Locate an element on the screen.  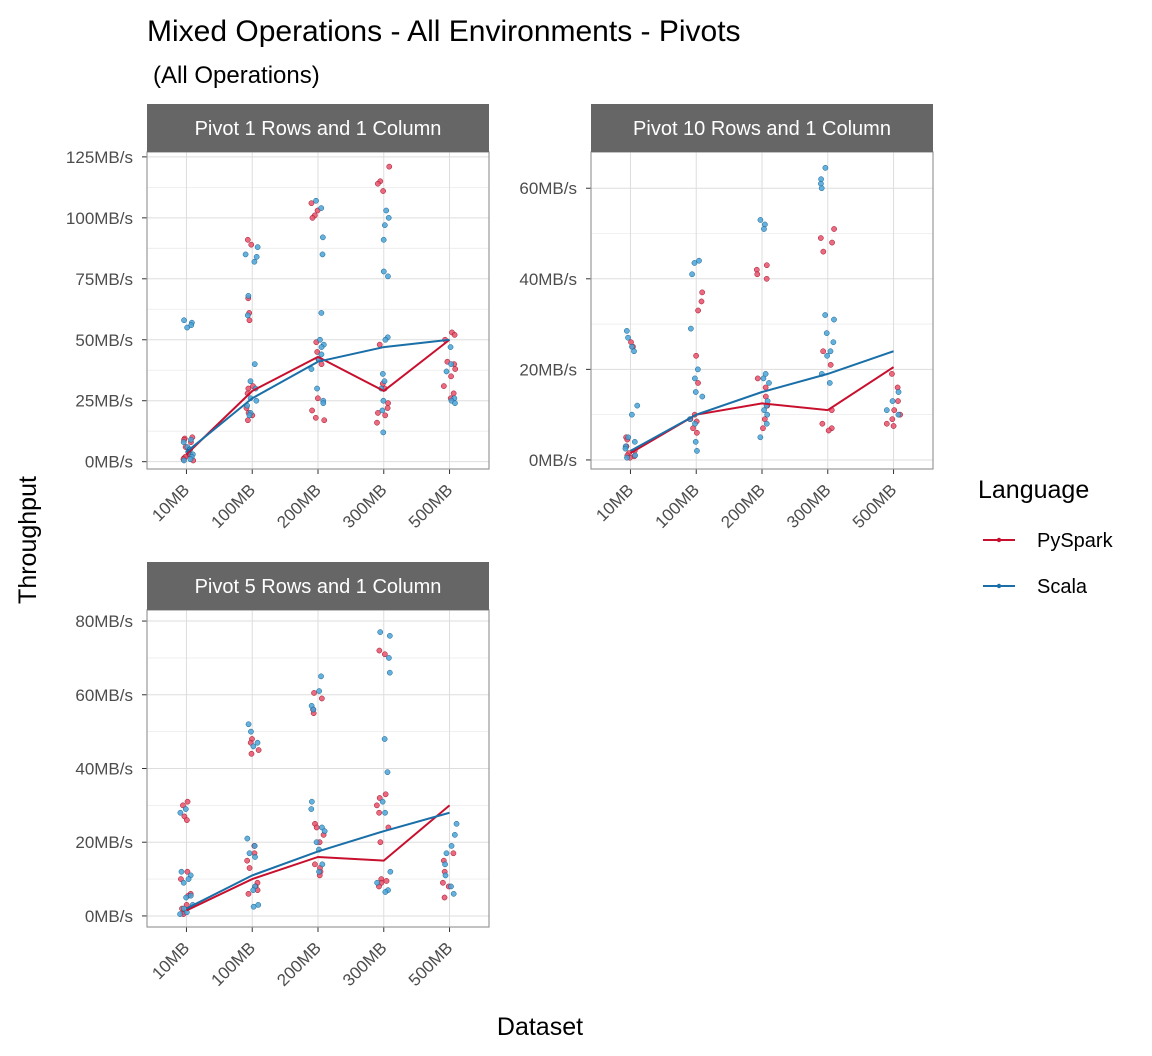
legend-key-scala-point is located at coordinates (999, 586).